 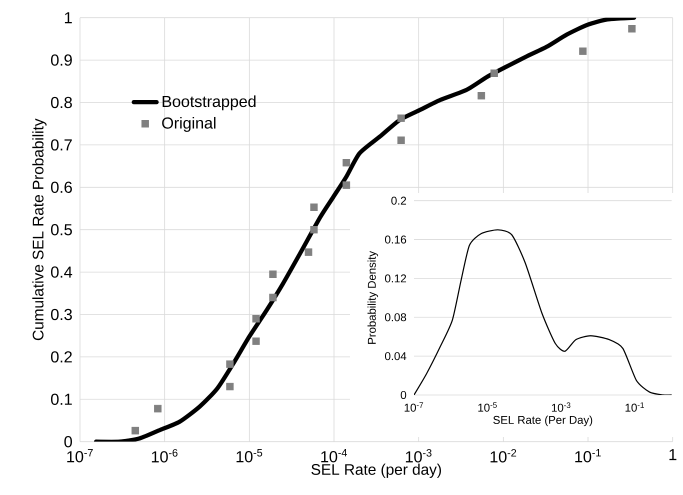 What do you see at coordinates (68, 18) in the screenshot?
I see `y-tick-label: 1` at bounding box center [68, 18].